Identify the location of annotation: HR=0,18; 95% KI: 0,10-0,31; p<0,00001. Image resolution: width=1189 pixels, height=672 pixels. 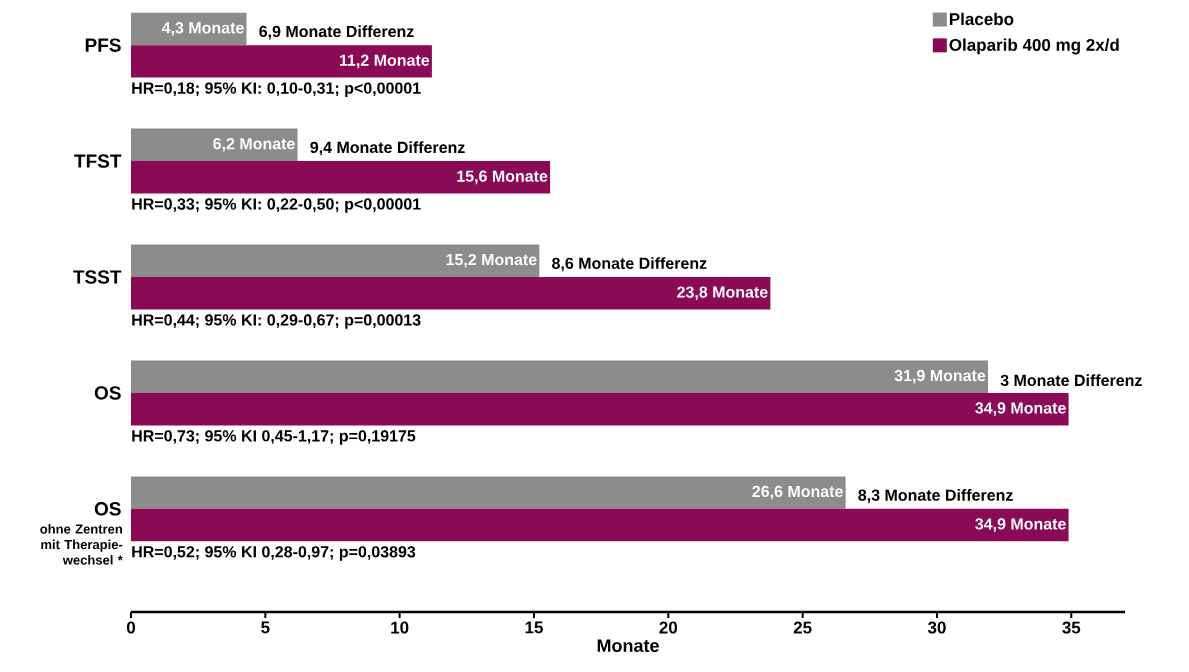
(276, 89).